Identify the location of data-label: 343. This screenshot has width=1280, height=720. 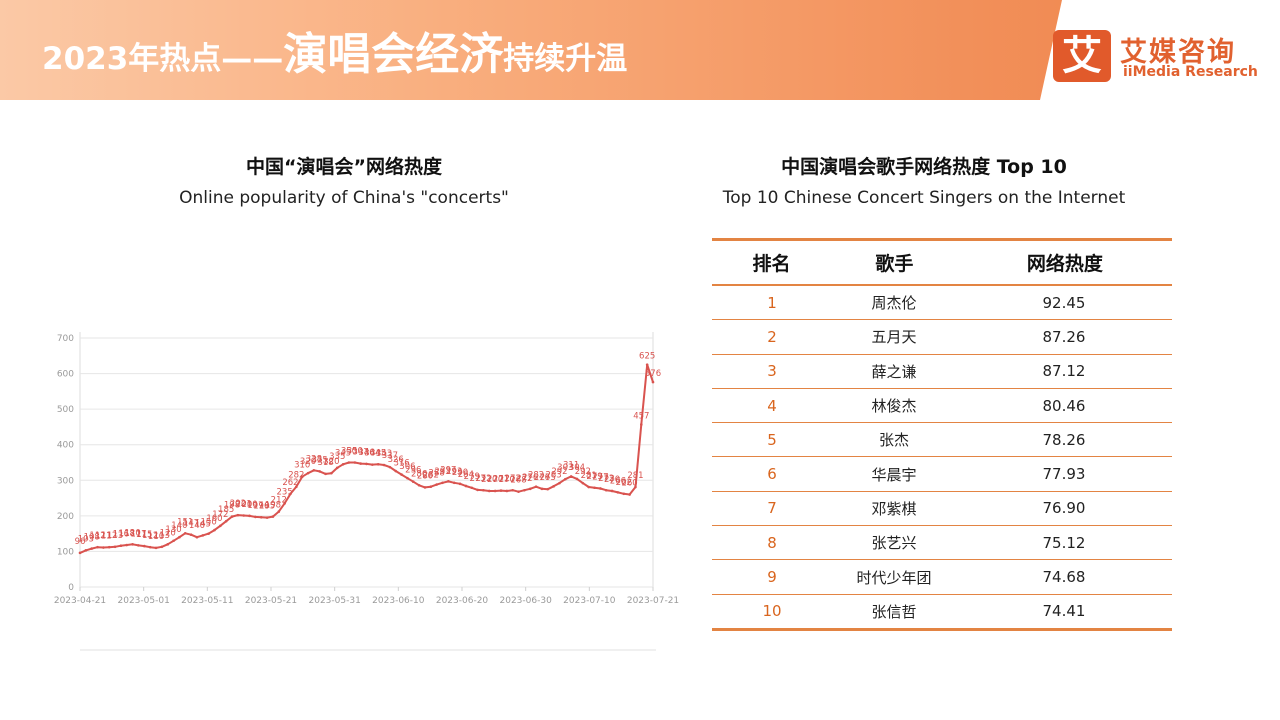
(384, 454).